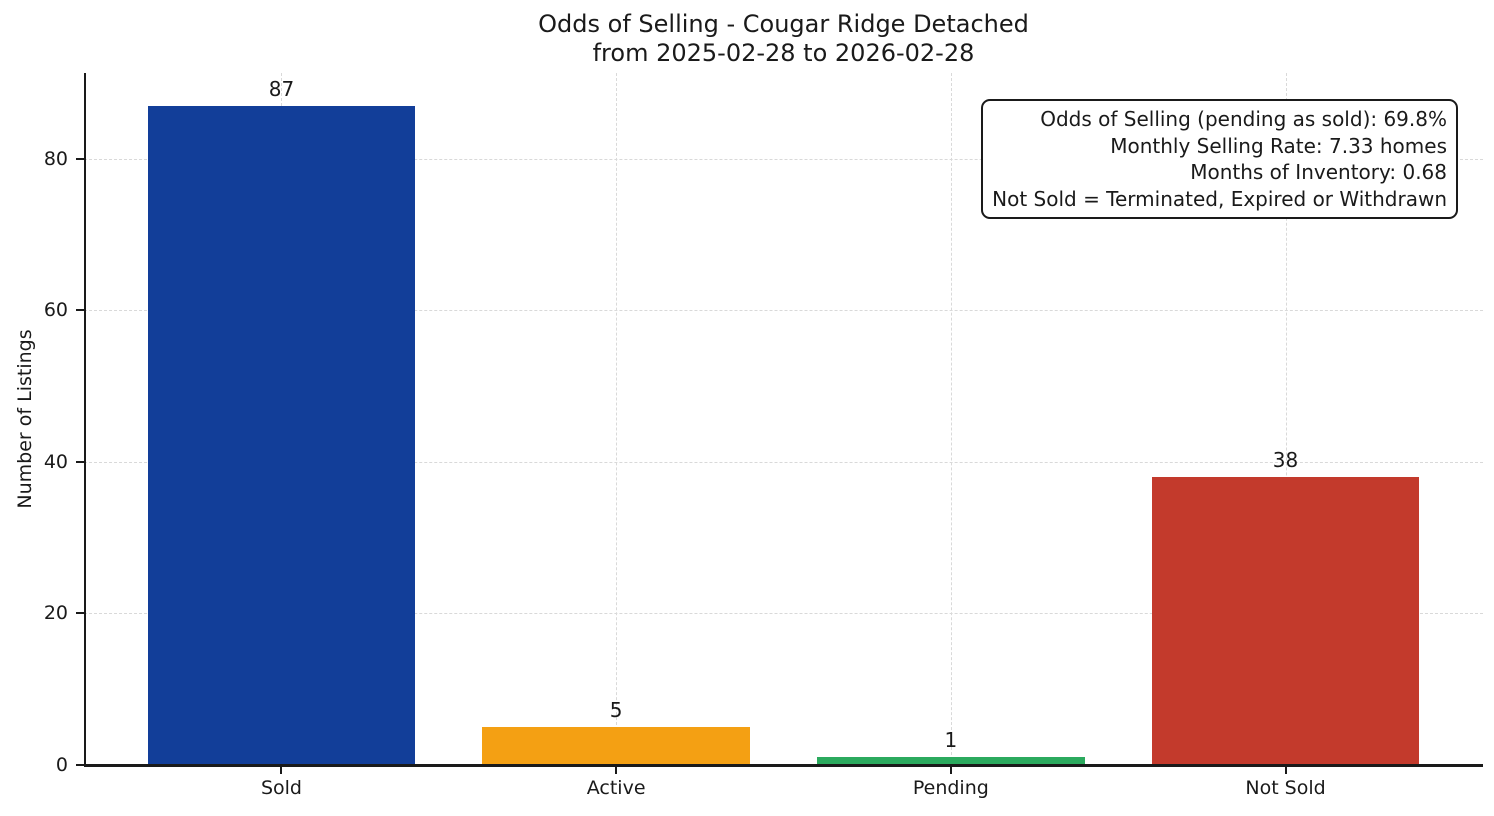 This screenshot has height=816, width=1494. What do you see at coordinates (616, 710) in the screenshot?
I see `bar-value-label: 5` at bounding box center [616, 710].